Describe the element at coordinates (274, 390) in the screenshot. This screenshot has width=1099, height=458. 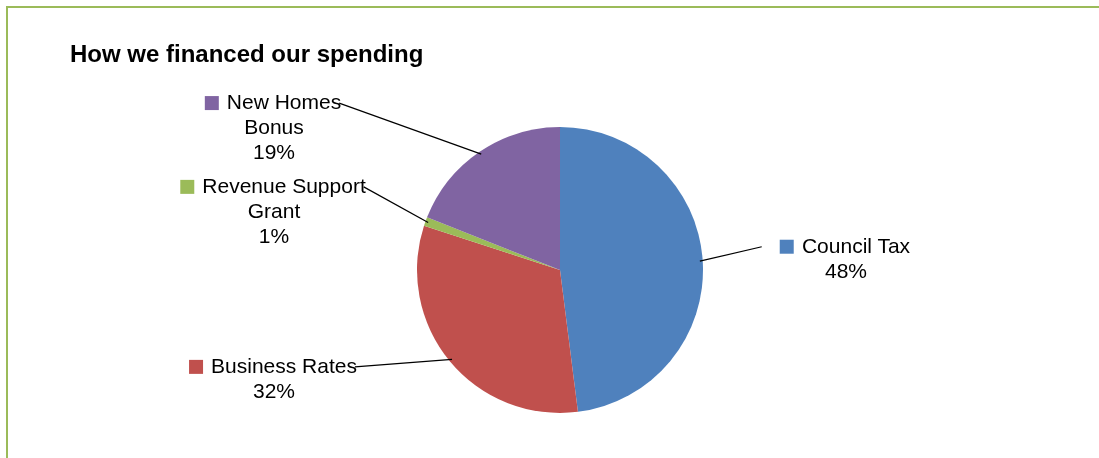
I see `data-label: 32%` at that location.